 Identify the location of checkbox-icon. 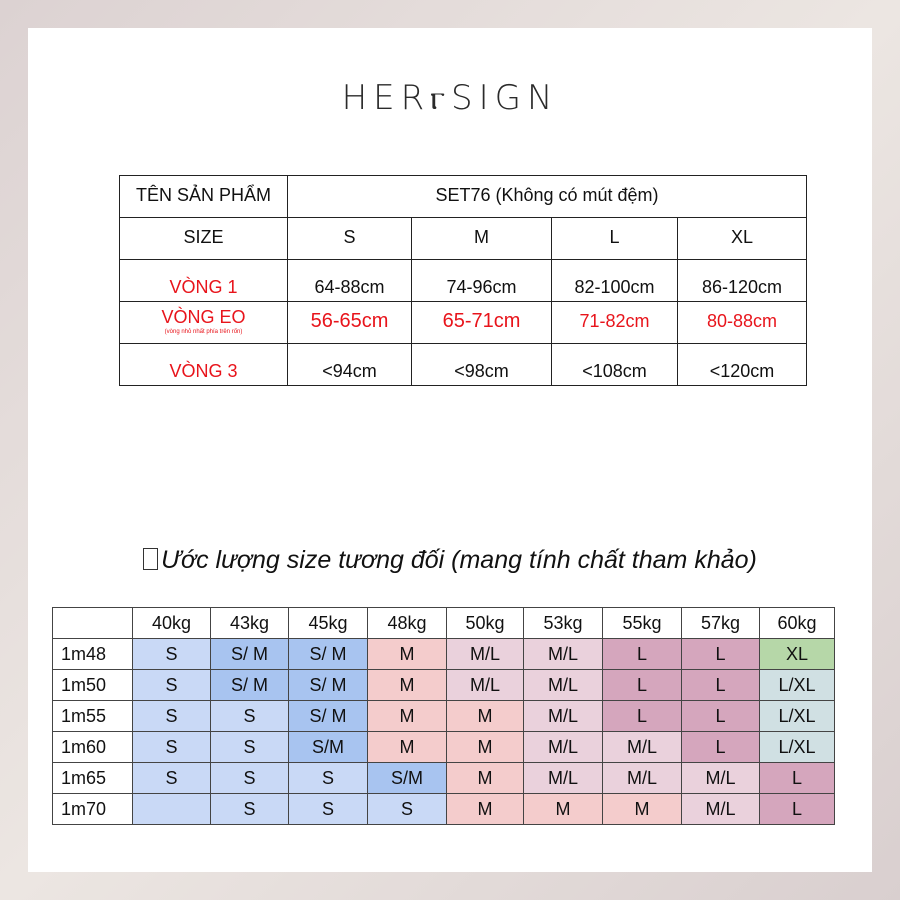
(151, 559).